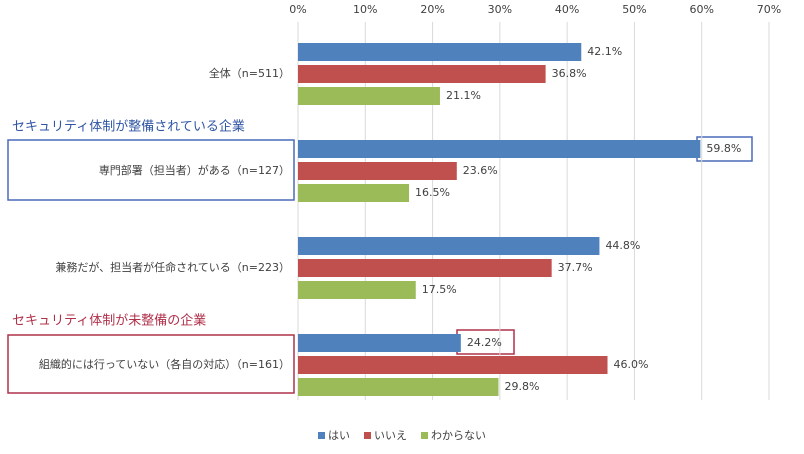  I want to click on section-label: セキュリティ体制が整備されている企業, so click(128, 127).